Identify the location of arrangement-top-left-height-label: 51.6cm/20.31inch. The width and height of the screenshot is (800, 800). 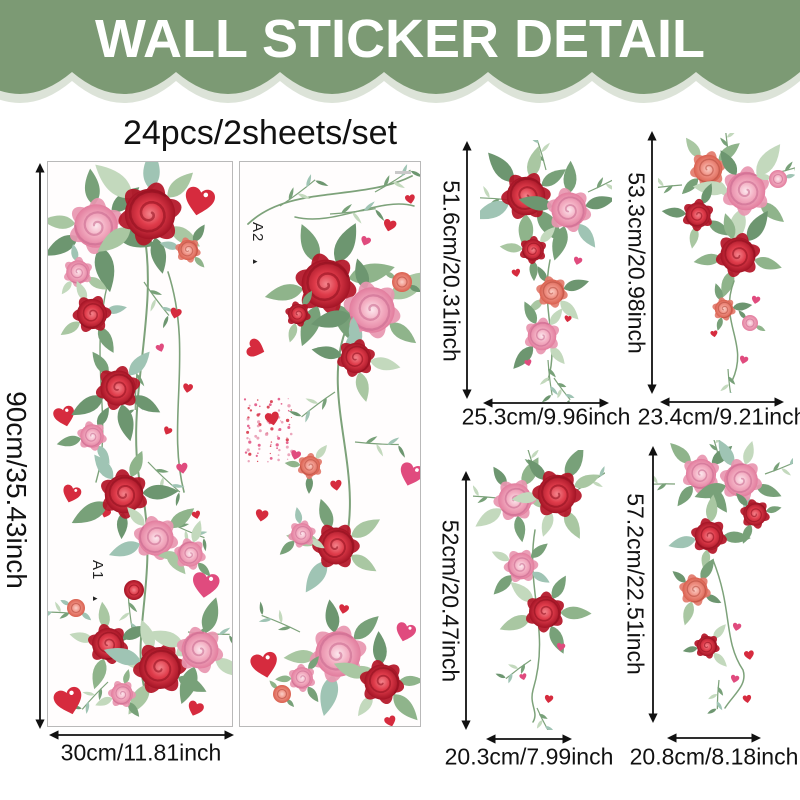
(451, 271).